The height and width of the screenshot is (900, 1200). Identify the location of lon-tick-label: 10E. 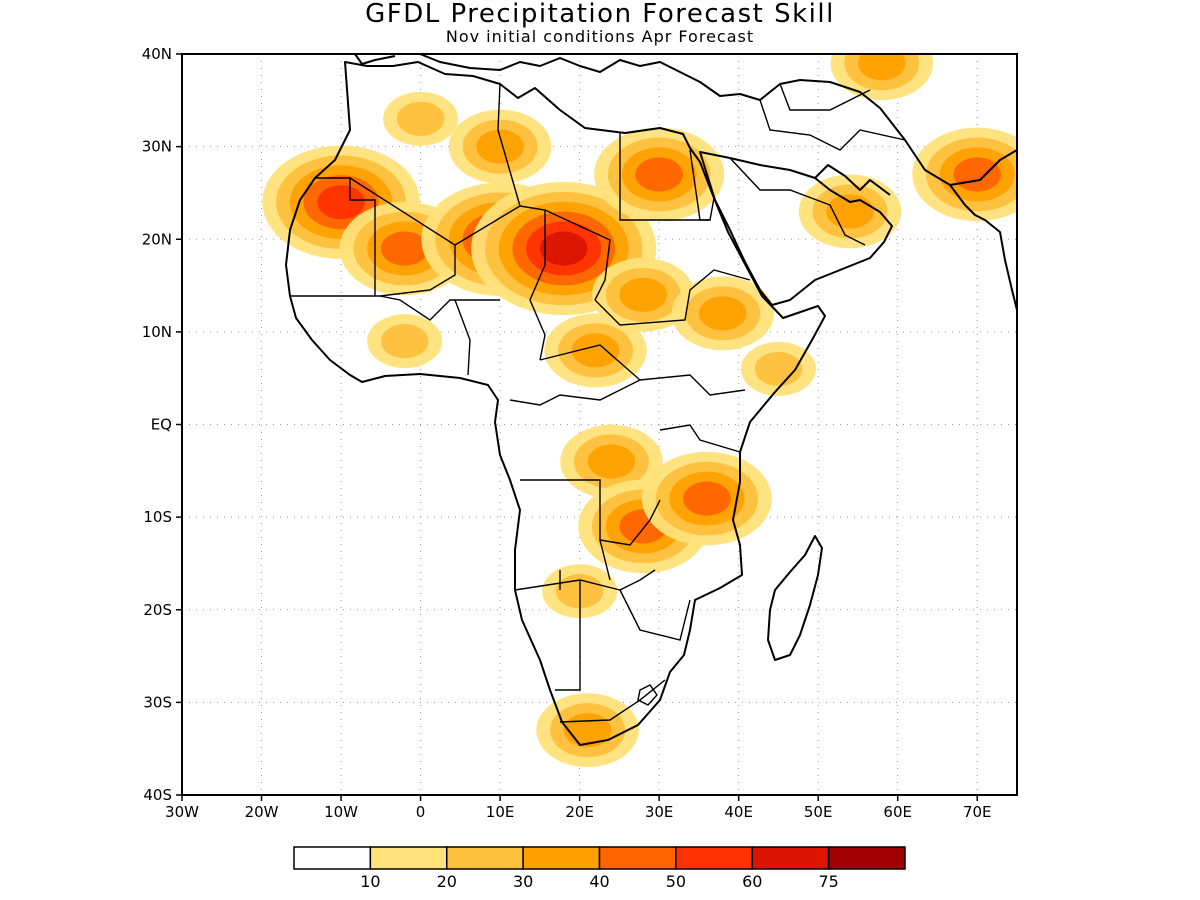
(500, 812).